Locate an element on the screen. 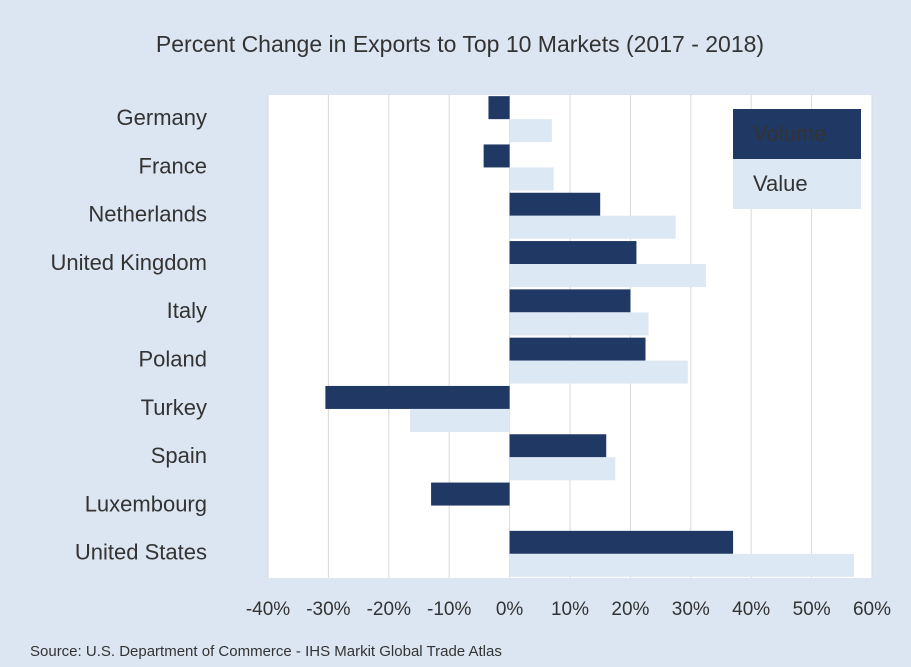 The width and height of the screenshot is (911, 667). y-tick-label: Luxembourg is located at coordinates (146, 503).